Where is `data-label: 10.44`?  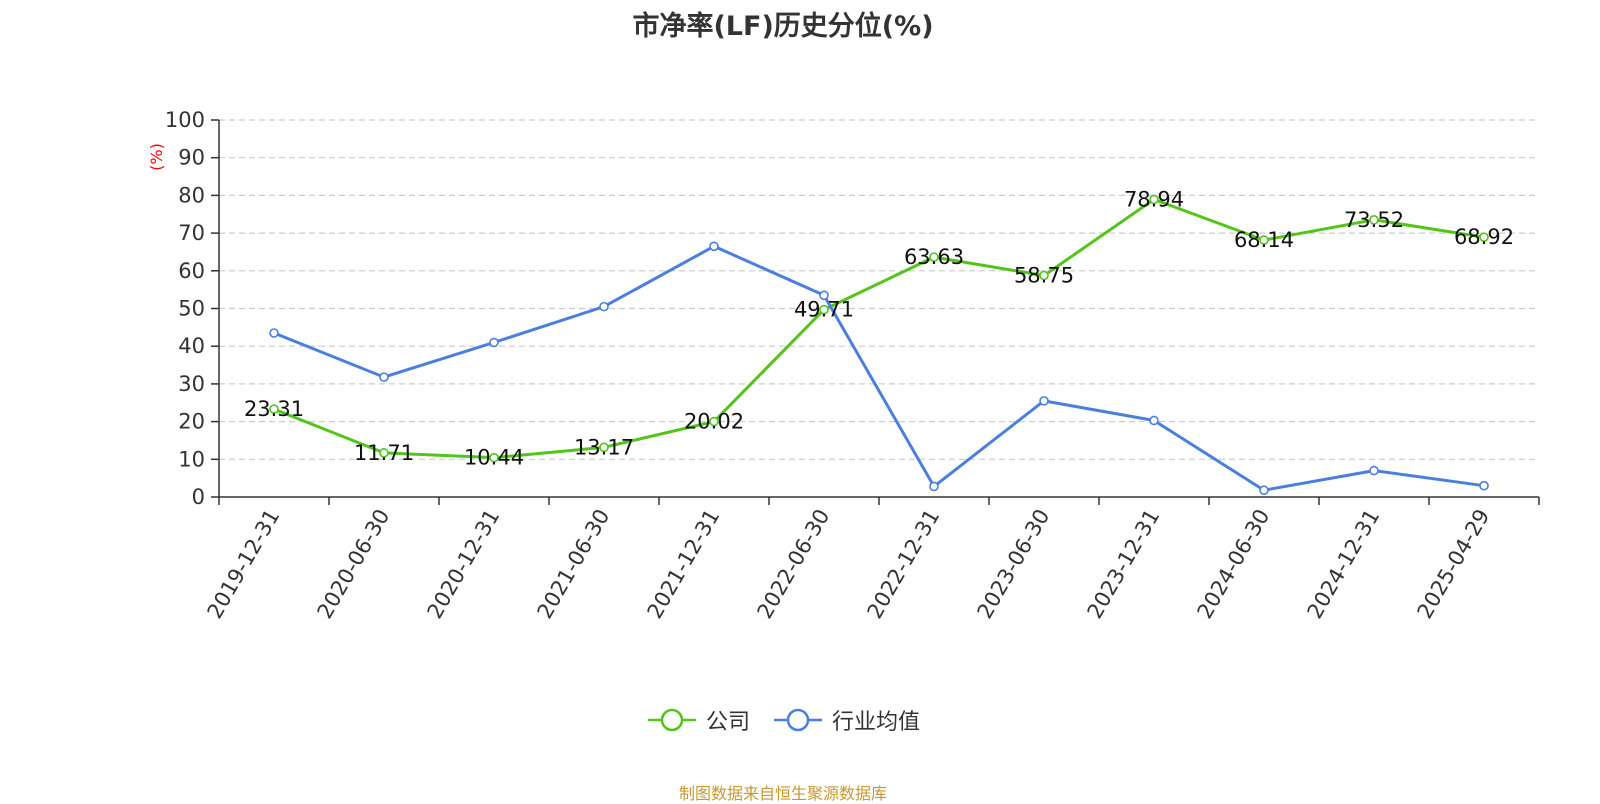
data-label: 10.44 is located at coordinates (494, 458).